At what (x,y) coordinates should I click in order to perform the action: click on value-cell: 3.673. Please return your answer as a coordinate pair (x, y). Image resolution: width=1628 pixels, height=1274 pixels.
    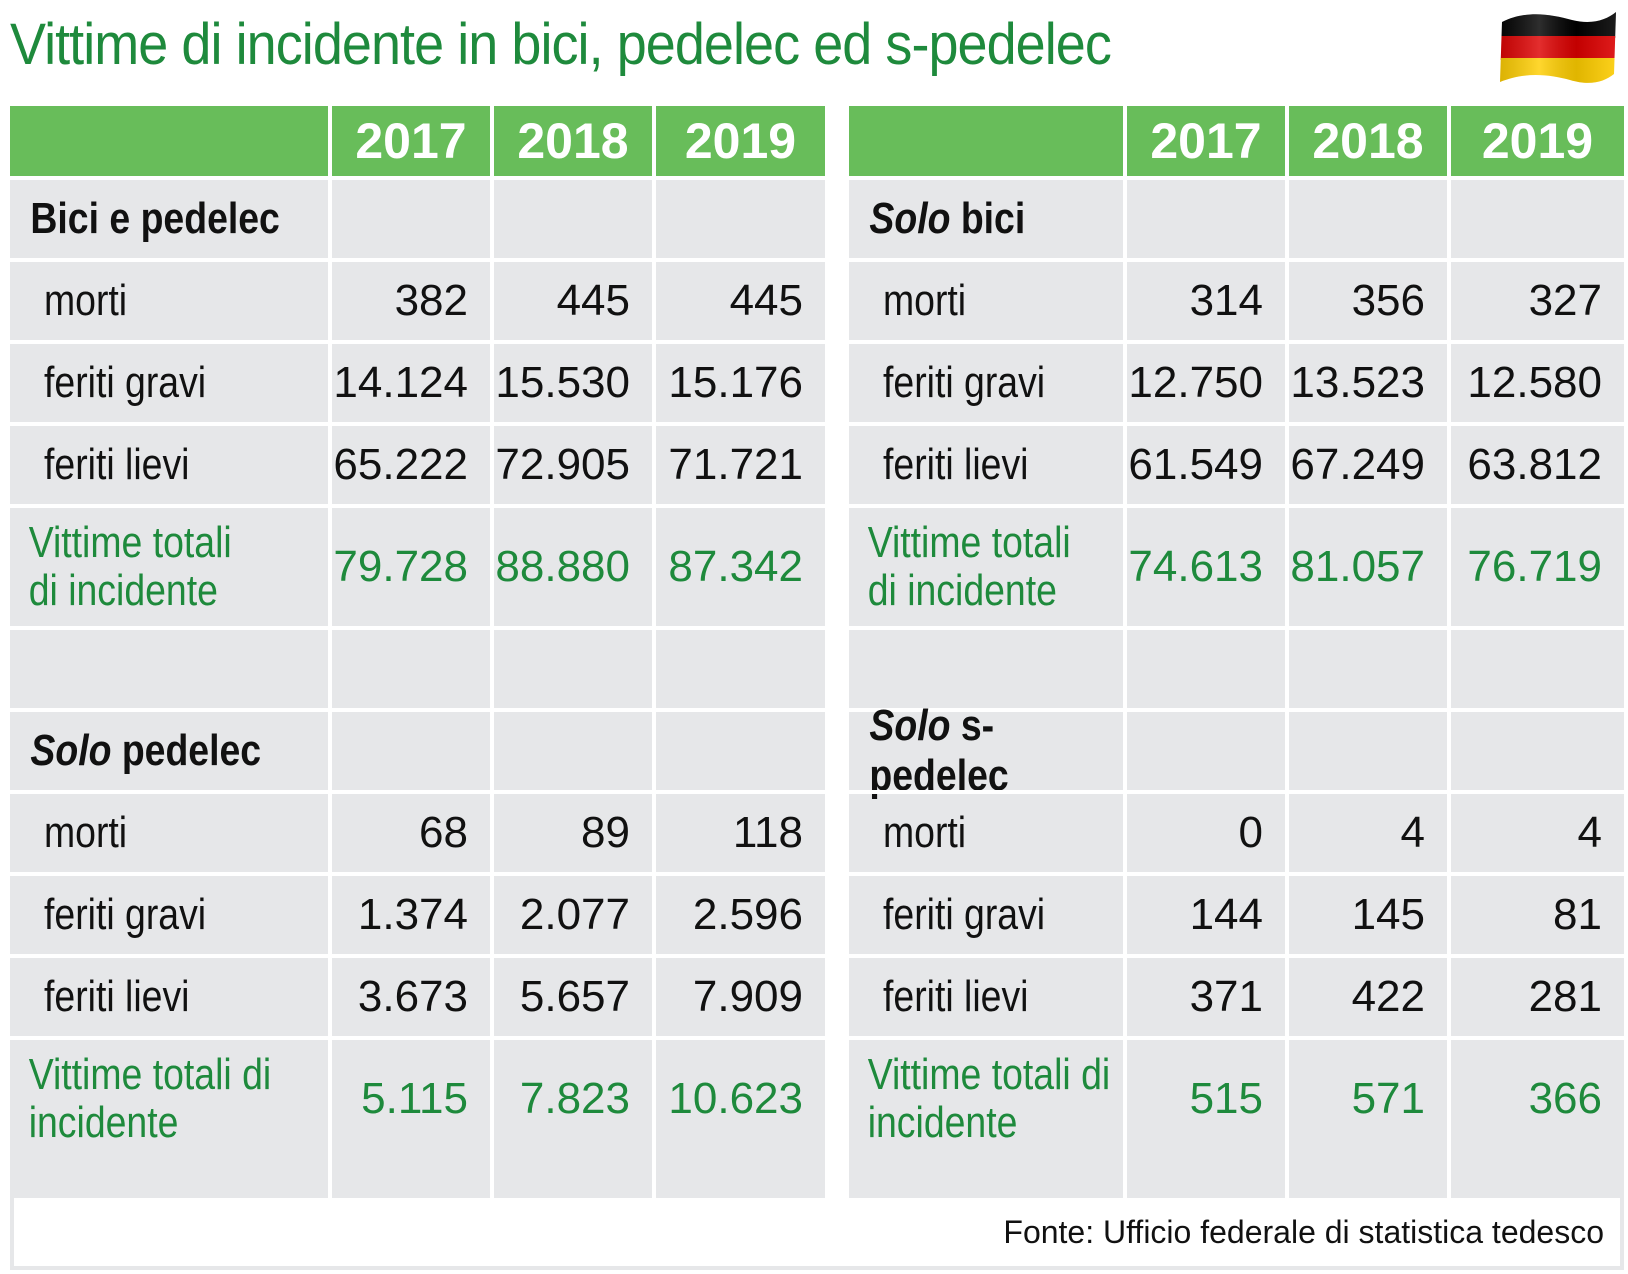
    Looking at the image, I should click on (412, 996).